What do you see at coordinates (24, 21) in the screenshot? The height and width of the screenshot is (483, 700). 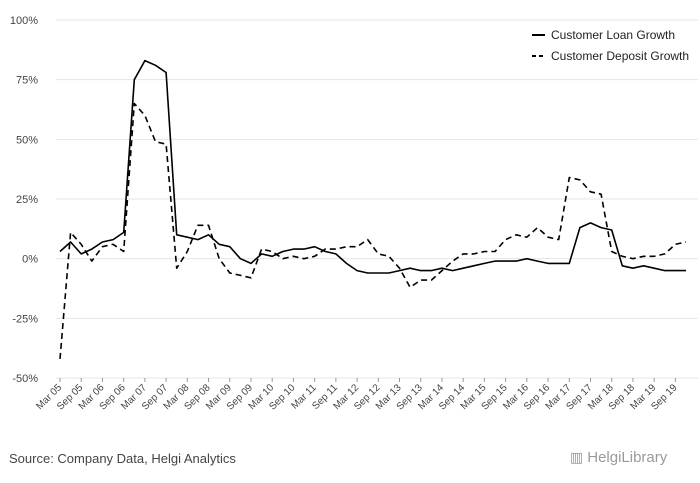 I see `y-tick-label: 100%` at bounding box center [24, 21].